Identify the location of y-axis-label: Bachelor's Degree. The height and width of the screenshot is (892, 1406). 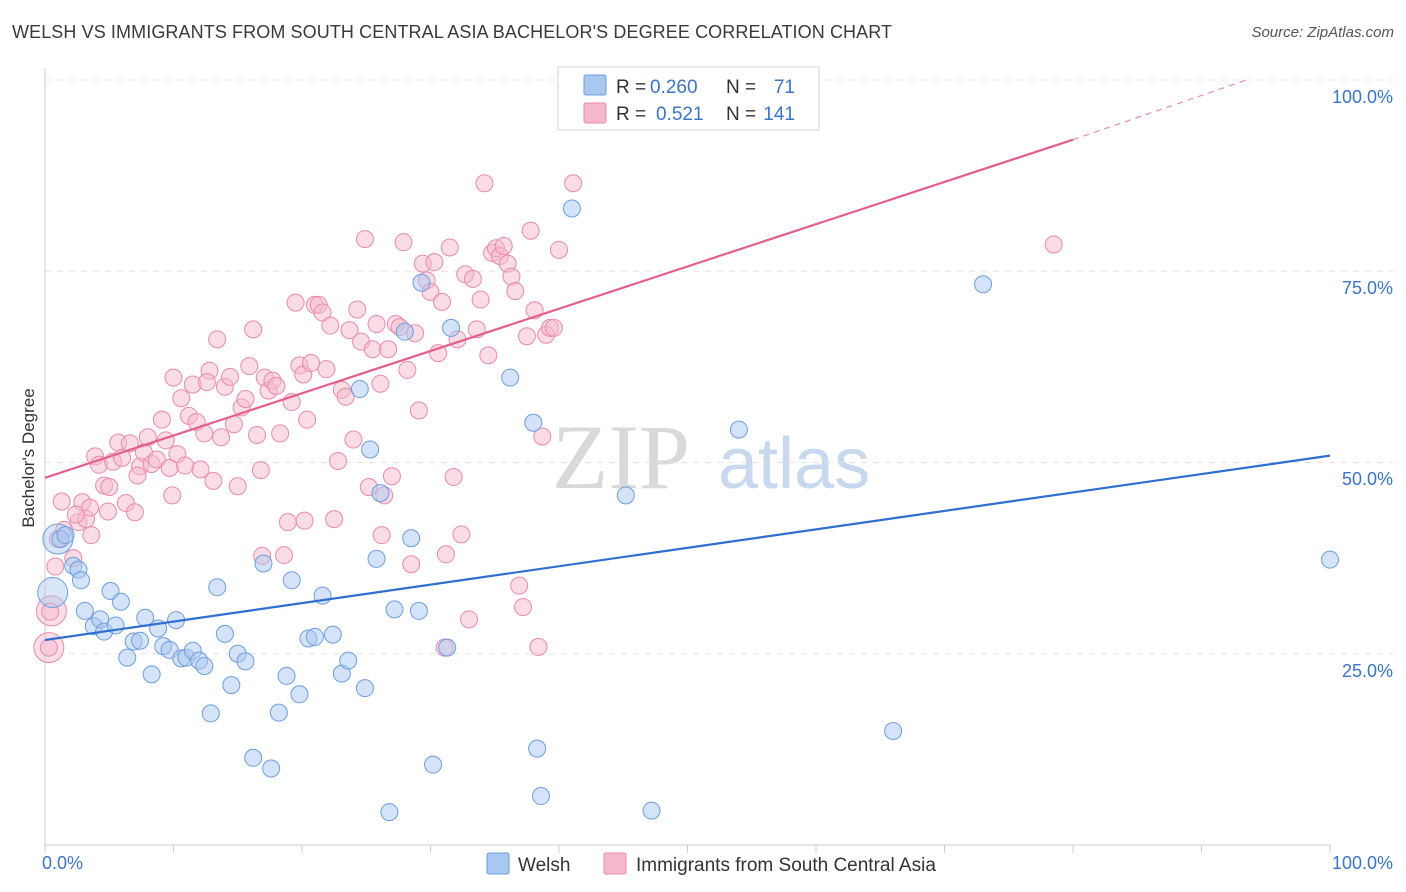
(28, 457).